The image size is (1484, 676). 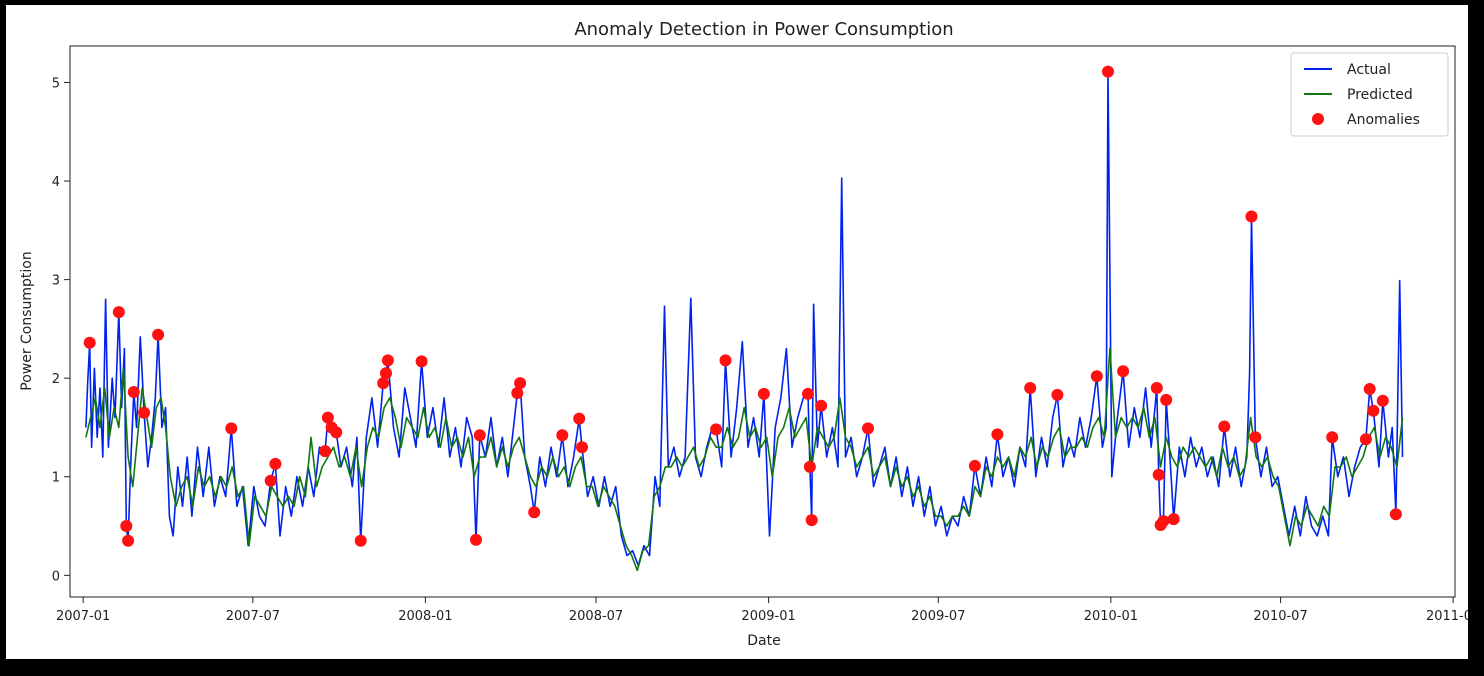 I want to click on legend-label-actual: Actual, so click(x=1369, y=70).